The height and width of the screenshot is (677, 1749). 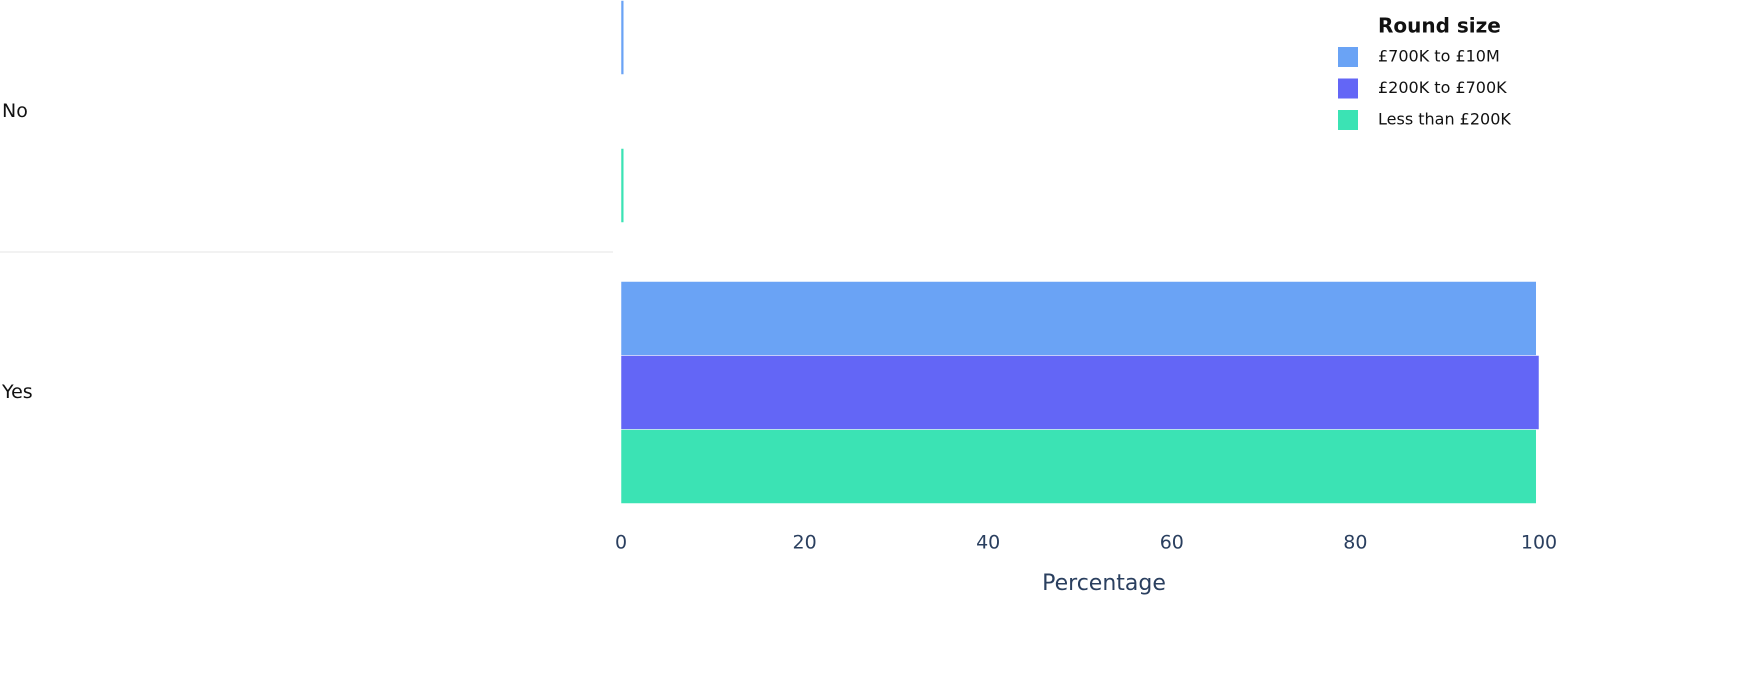 I want to click on legend-label: £700K to £10M, so click(x=1439, y=56).